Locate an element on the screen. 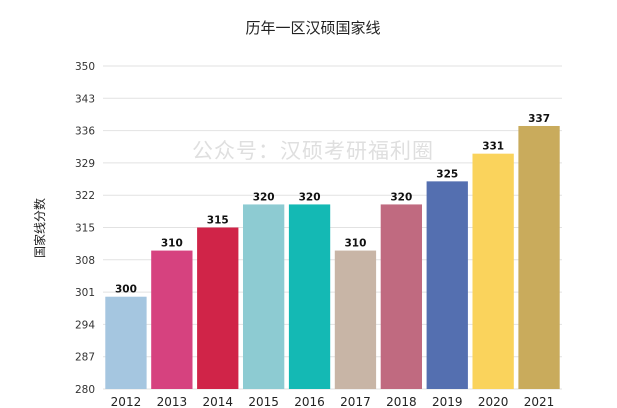 This screenshot has height=408, width=617. y-tick-label: 301 is located at coordinates (85, 293).